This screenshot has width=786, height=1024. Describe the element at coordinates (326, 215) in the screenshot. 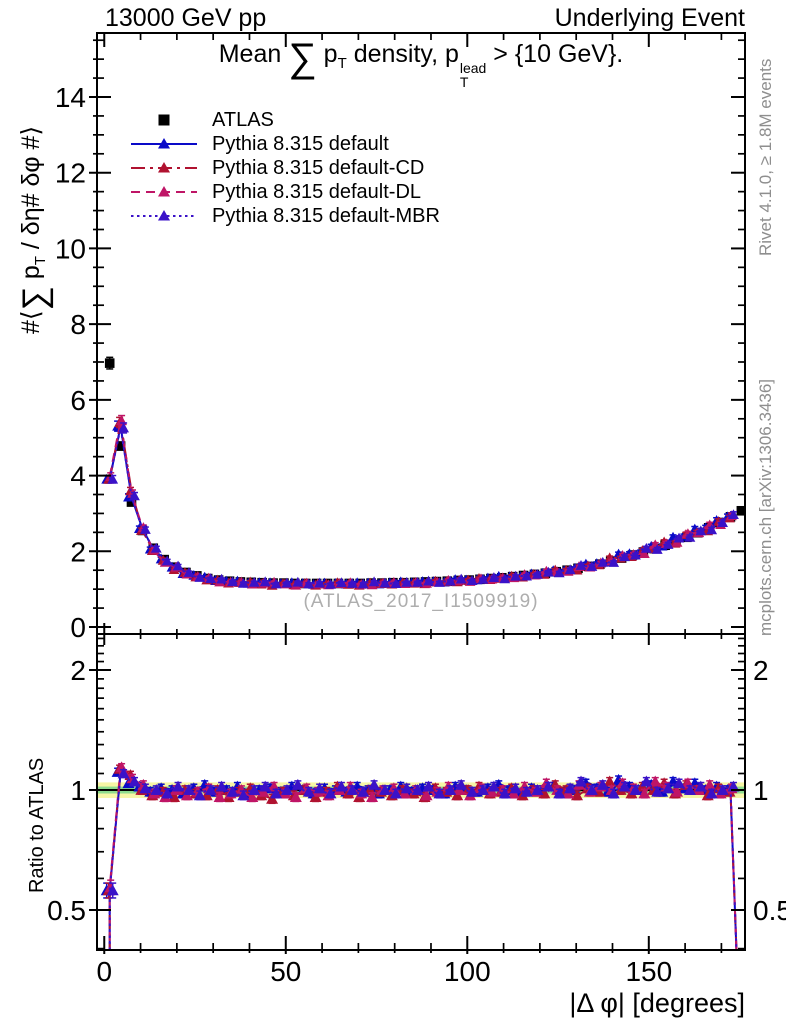

I see `legend-label: Pythia 8.315 default-MBR` at that location.